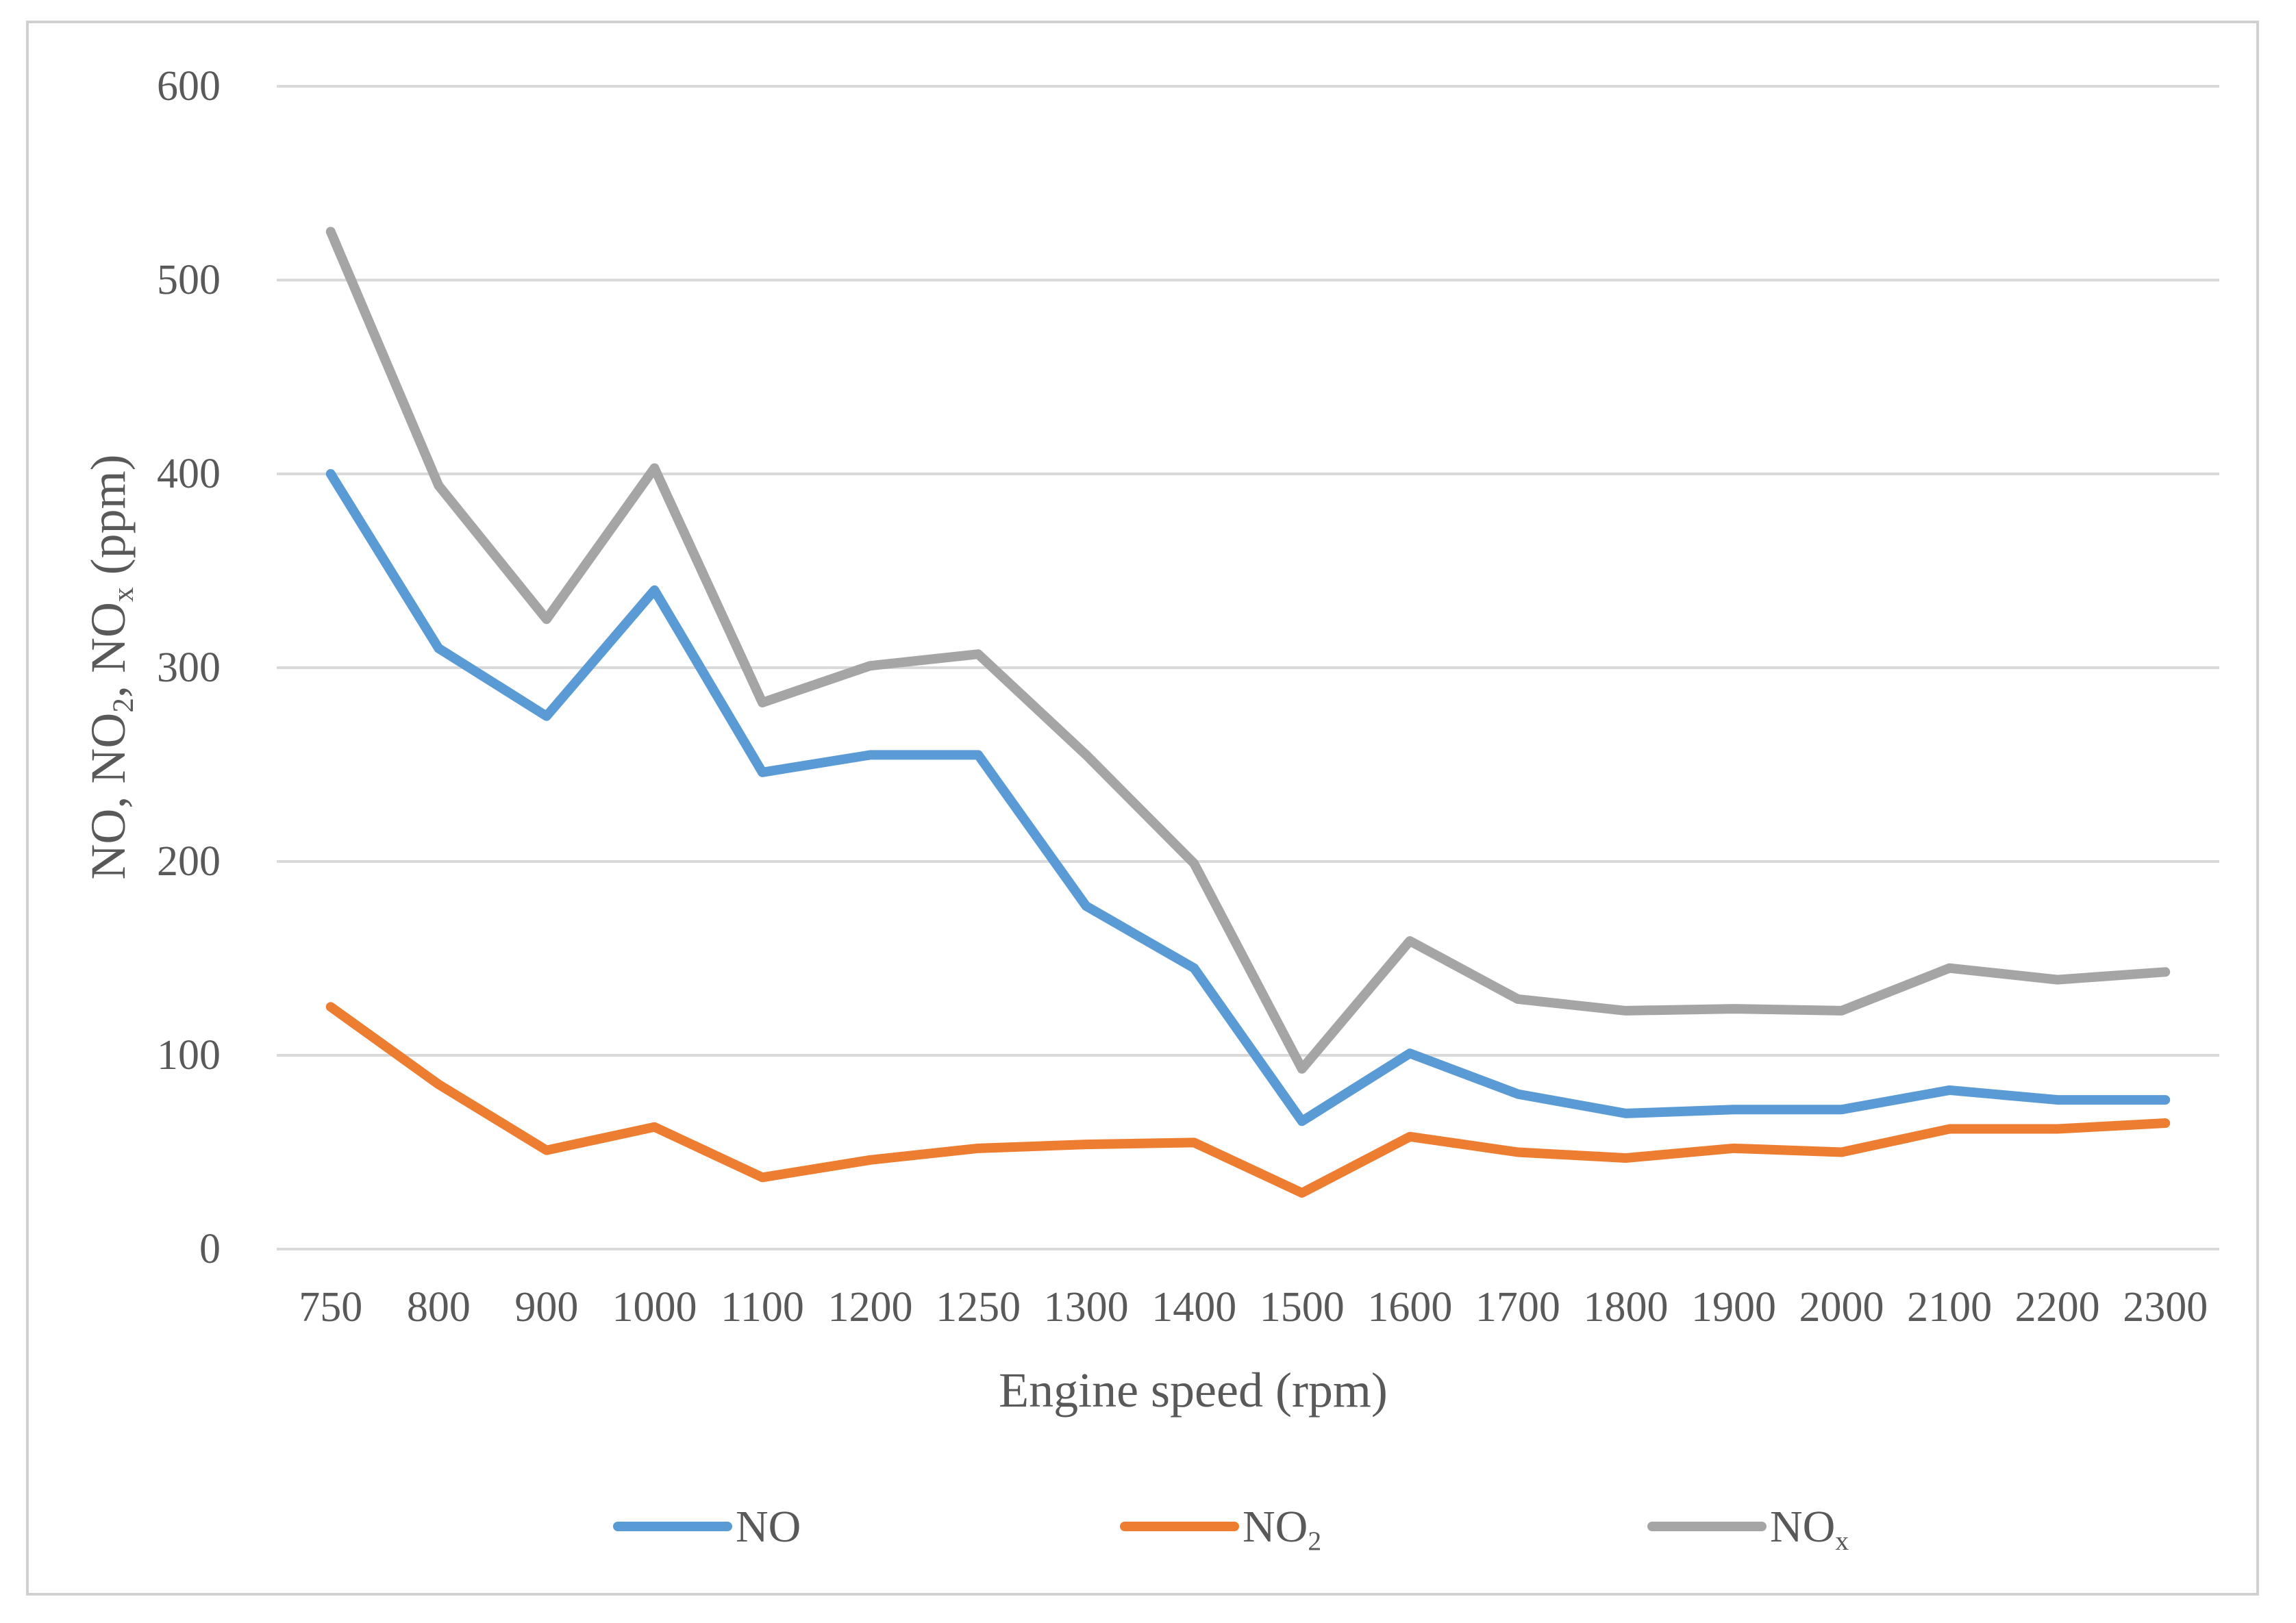 This screenshot has width=2296, height=1623. Describe the element at coordinates (189, 280) in the screenshot. I see `y-tick-label: 500` at that location.